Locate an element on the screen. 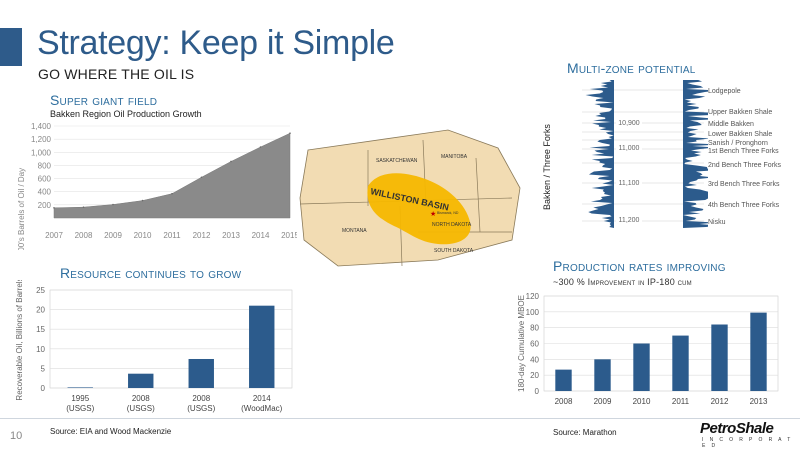  multizone-ylabel: Bakken / Three Forks is located at coordinates (547, 167).